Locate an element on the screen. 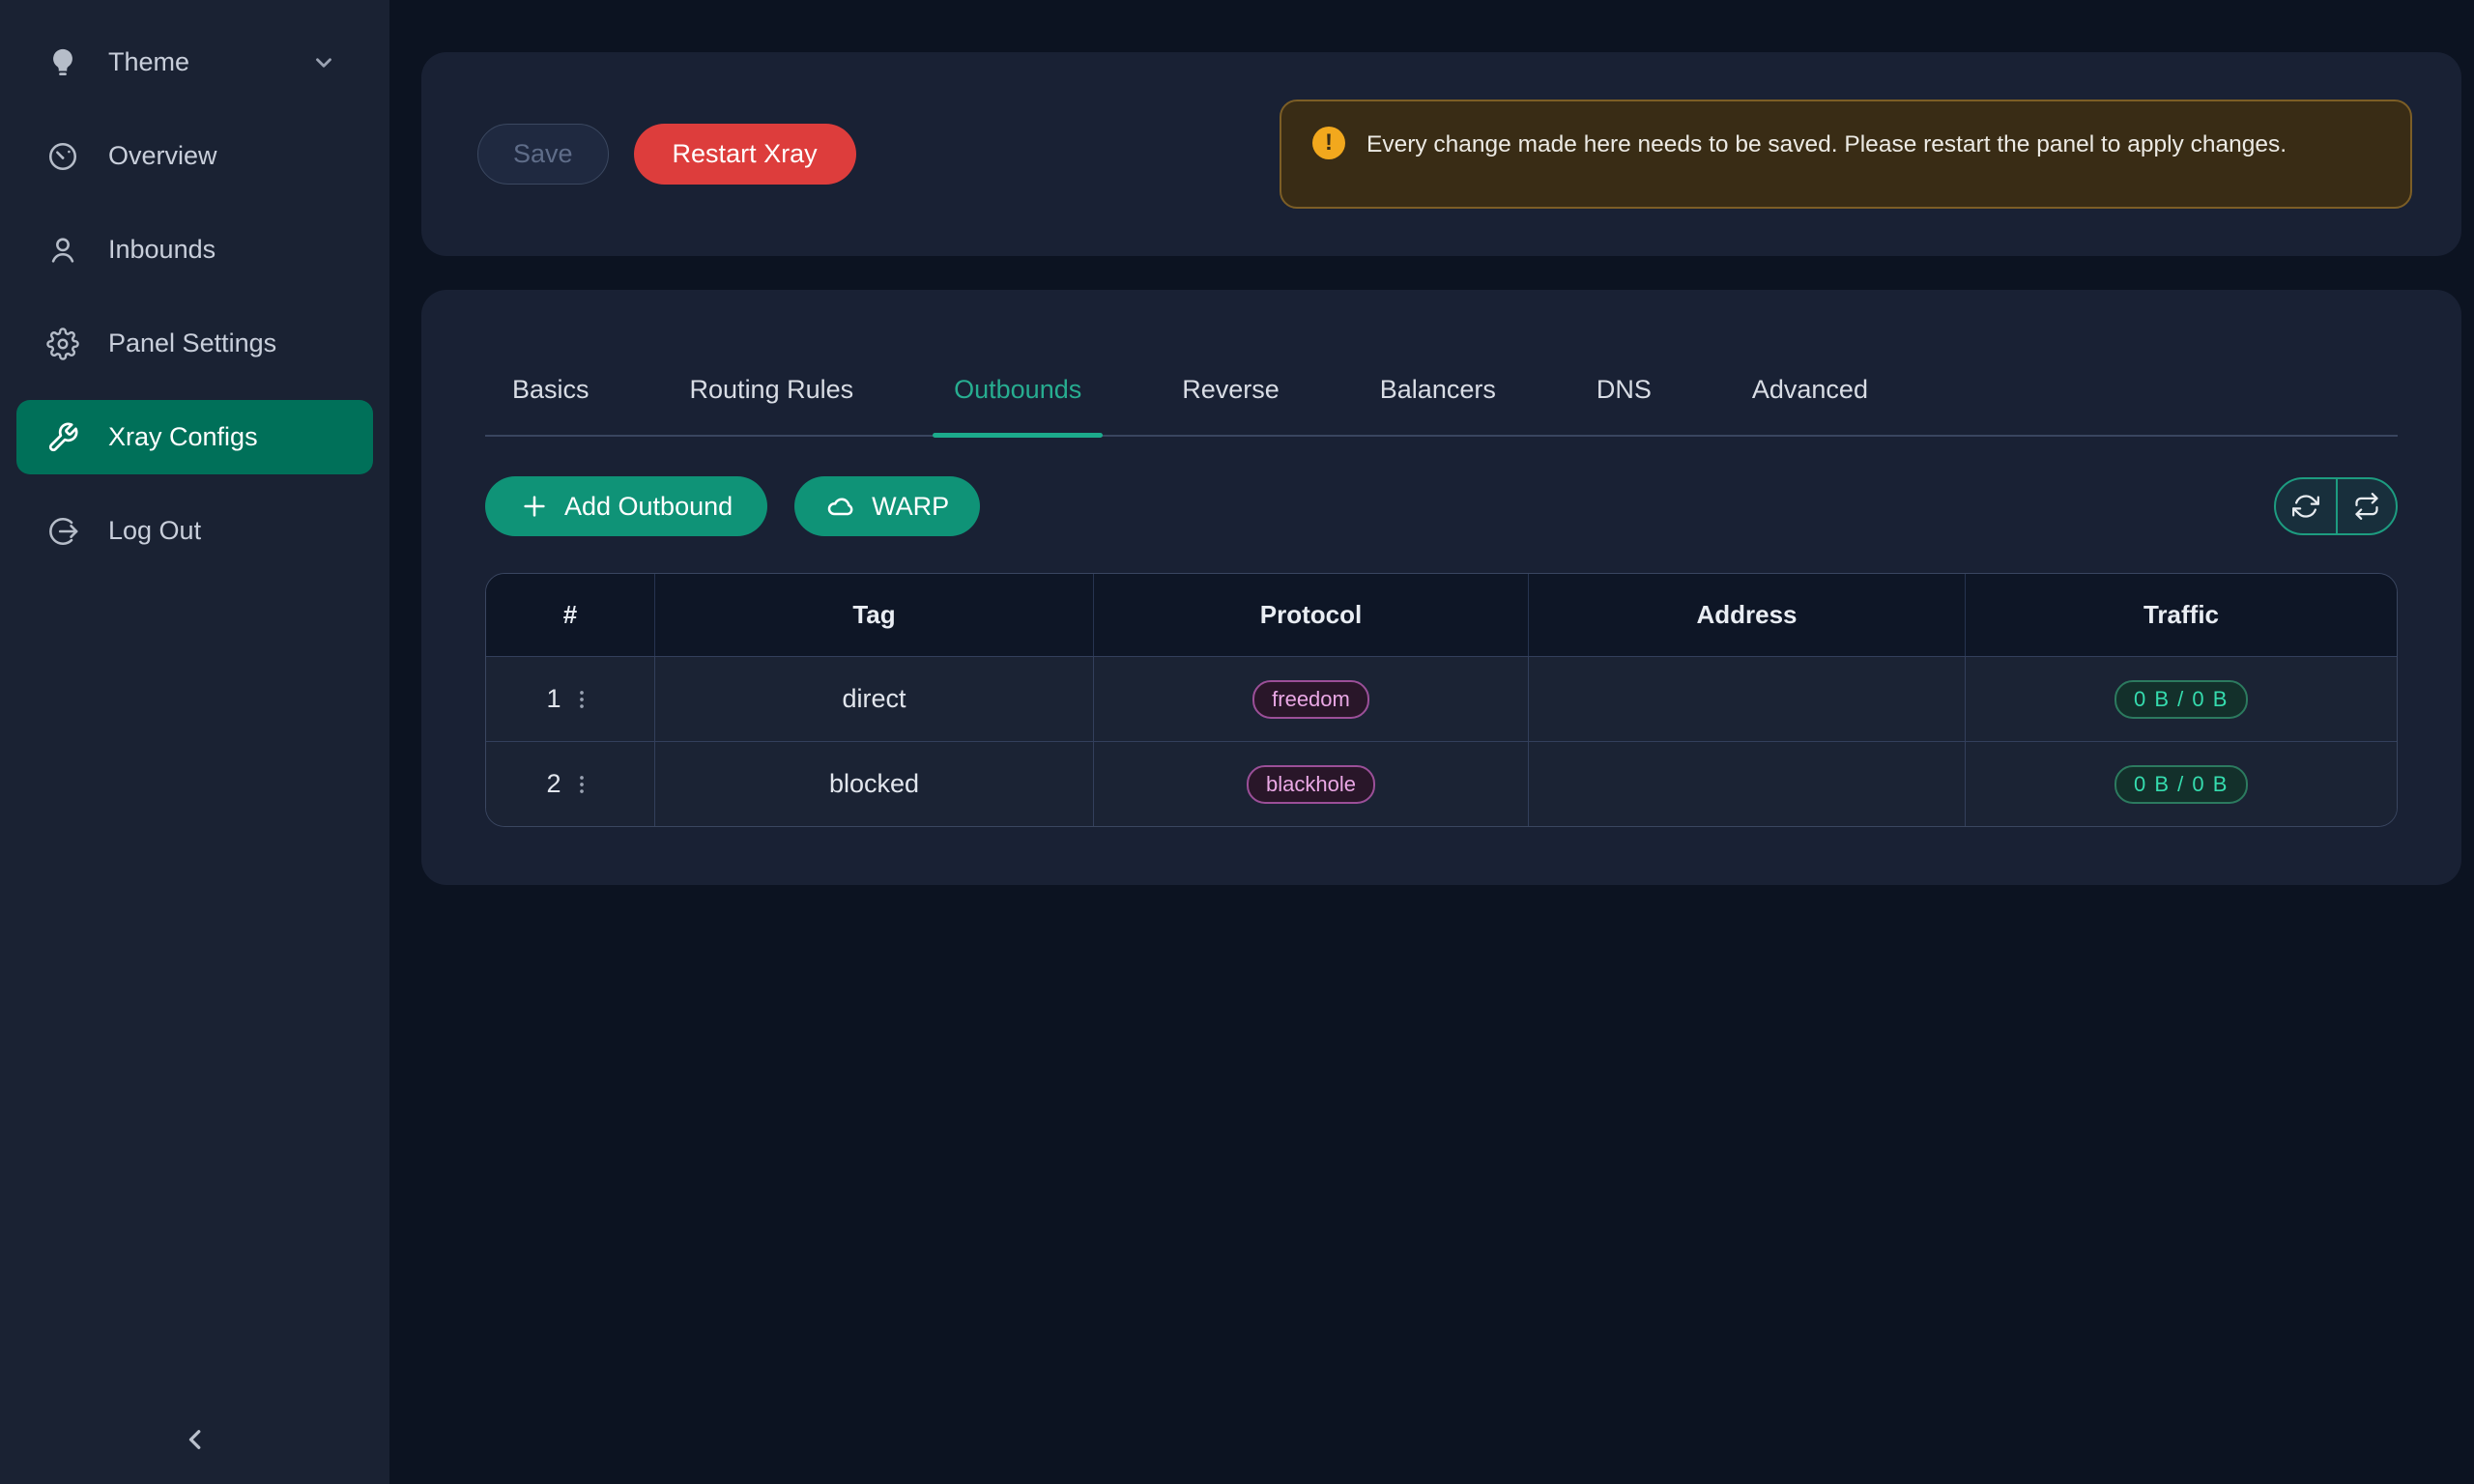 The image size is (2474, 1484). repeat-button is located at coordinates (2366, 506).